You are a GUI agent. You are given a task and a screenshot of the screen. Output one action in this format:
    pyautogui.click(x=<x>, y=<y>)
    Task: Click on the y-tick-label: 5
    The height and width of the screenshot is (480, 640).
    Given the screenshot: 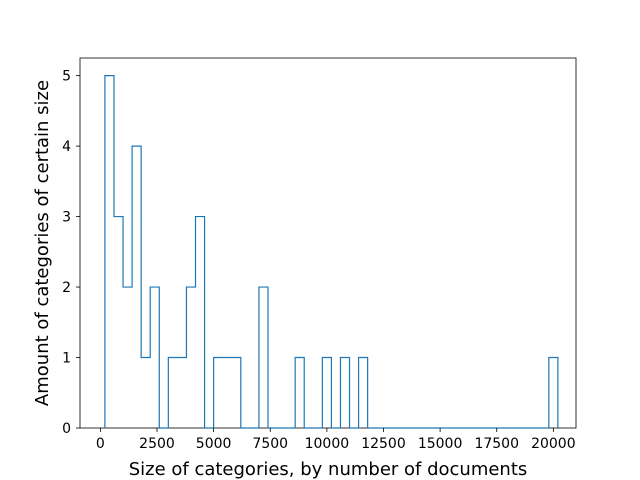 What is the action you would take?
    pyautogui.click(x=66, y=77)
    